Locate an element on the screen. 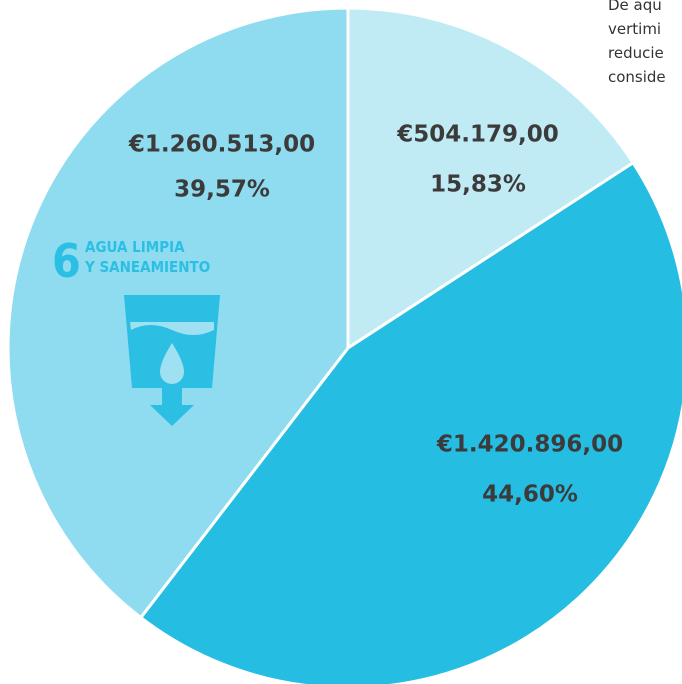 The image size is (682, 684). value-label: 44,60% is located at coordinates (530, 495).